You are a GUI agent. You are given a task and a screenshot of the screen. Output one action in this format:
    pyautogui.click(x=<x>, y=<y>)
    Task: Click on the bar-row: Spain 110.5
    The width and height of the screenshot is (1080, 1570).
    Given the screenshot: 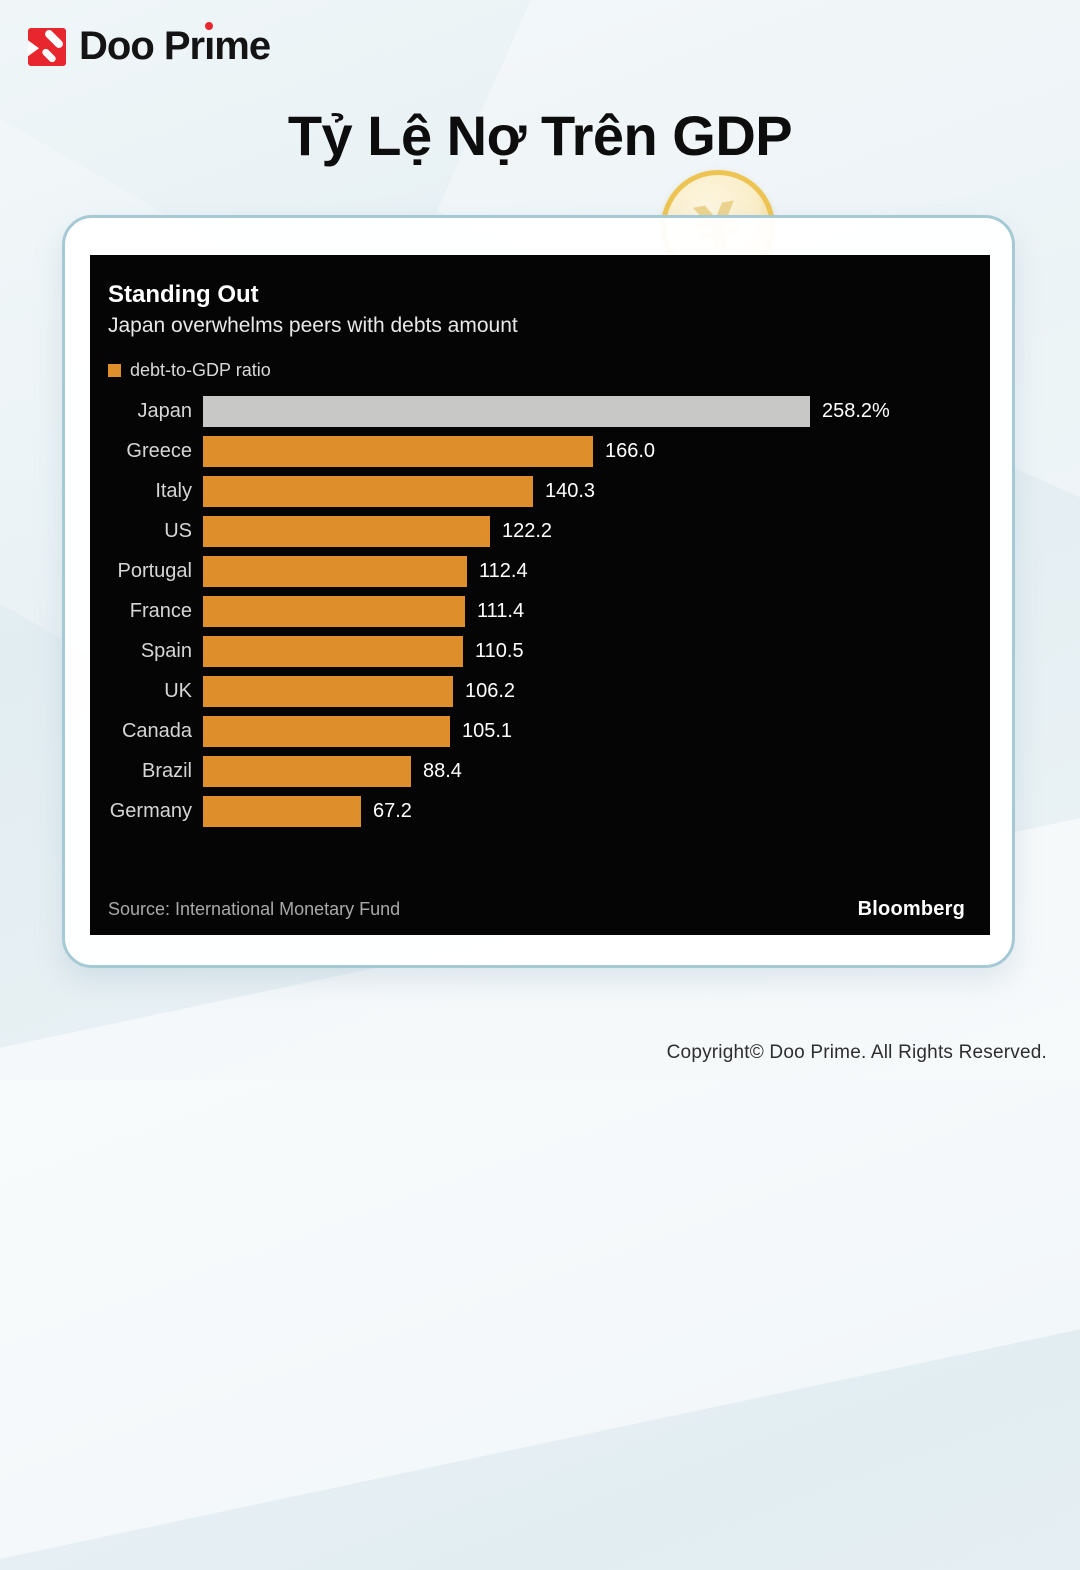 What is the action you would take?
    pyautogui.click(x=537, y=651)
    